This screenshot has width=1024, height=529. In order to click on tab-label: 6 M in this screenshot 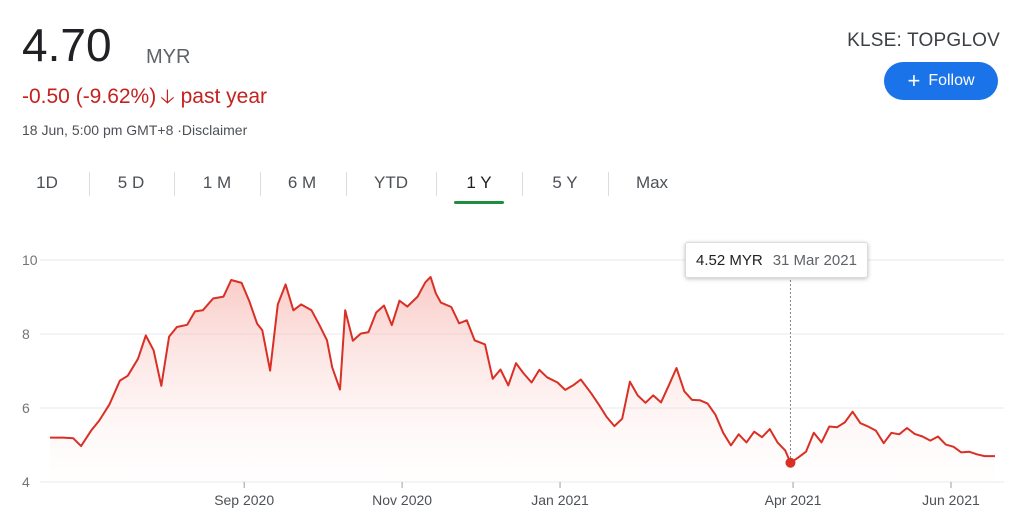, I will do `click(302, 182)`.